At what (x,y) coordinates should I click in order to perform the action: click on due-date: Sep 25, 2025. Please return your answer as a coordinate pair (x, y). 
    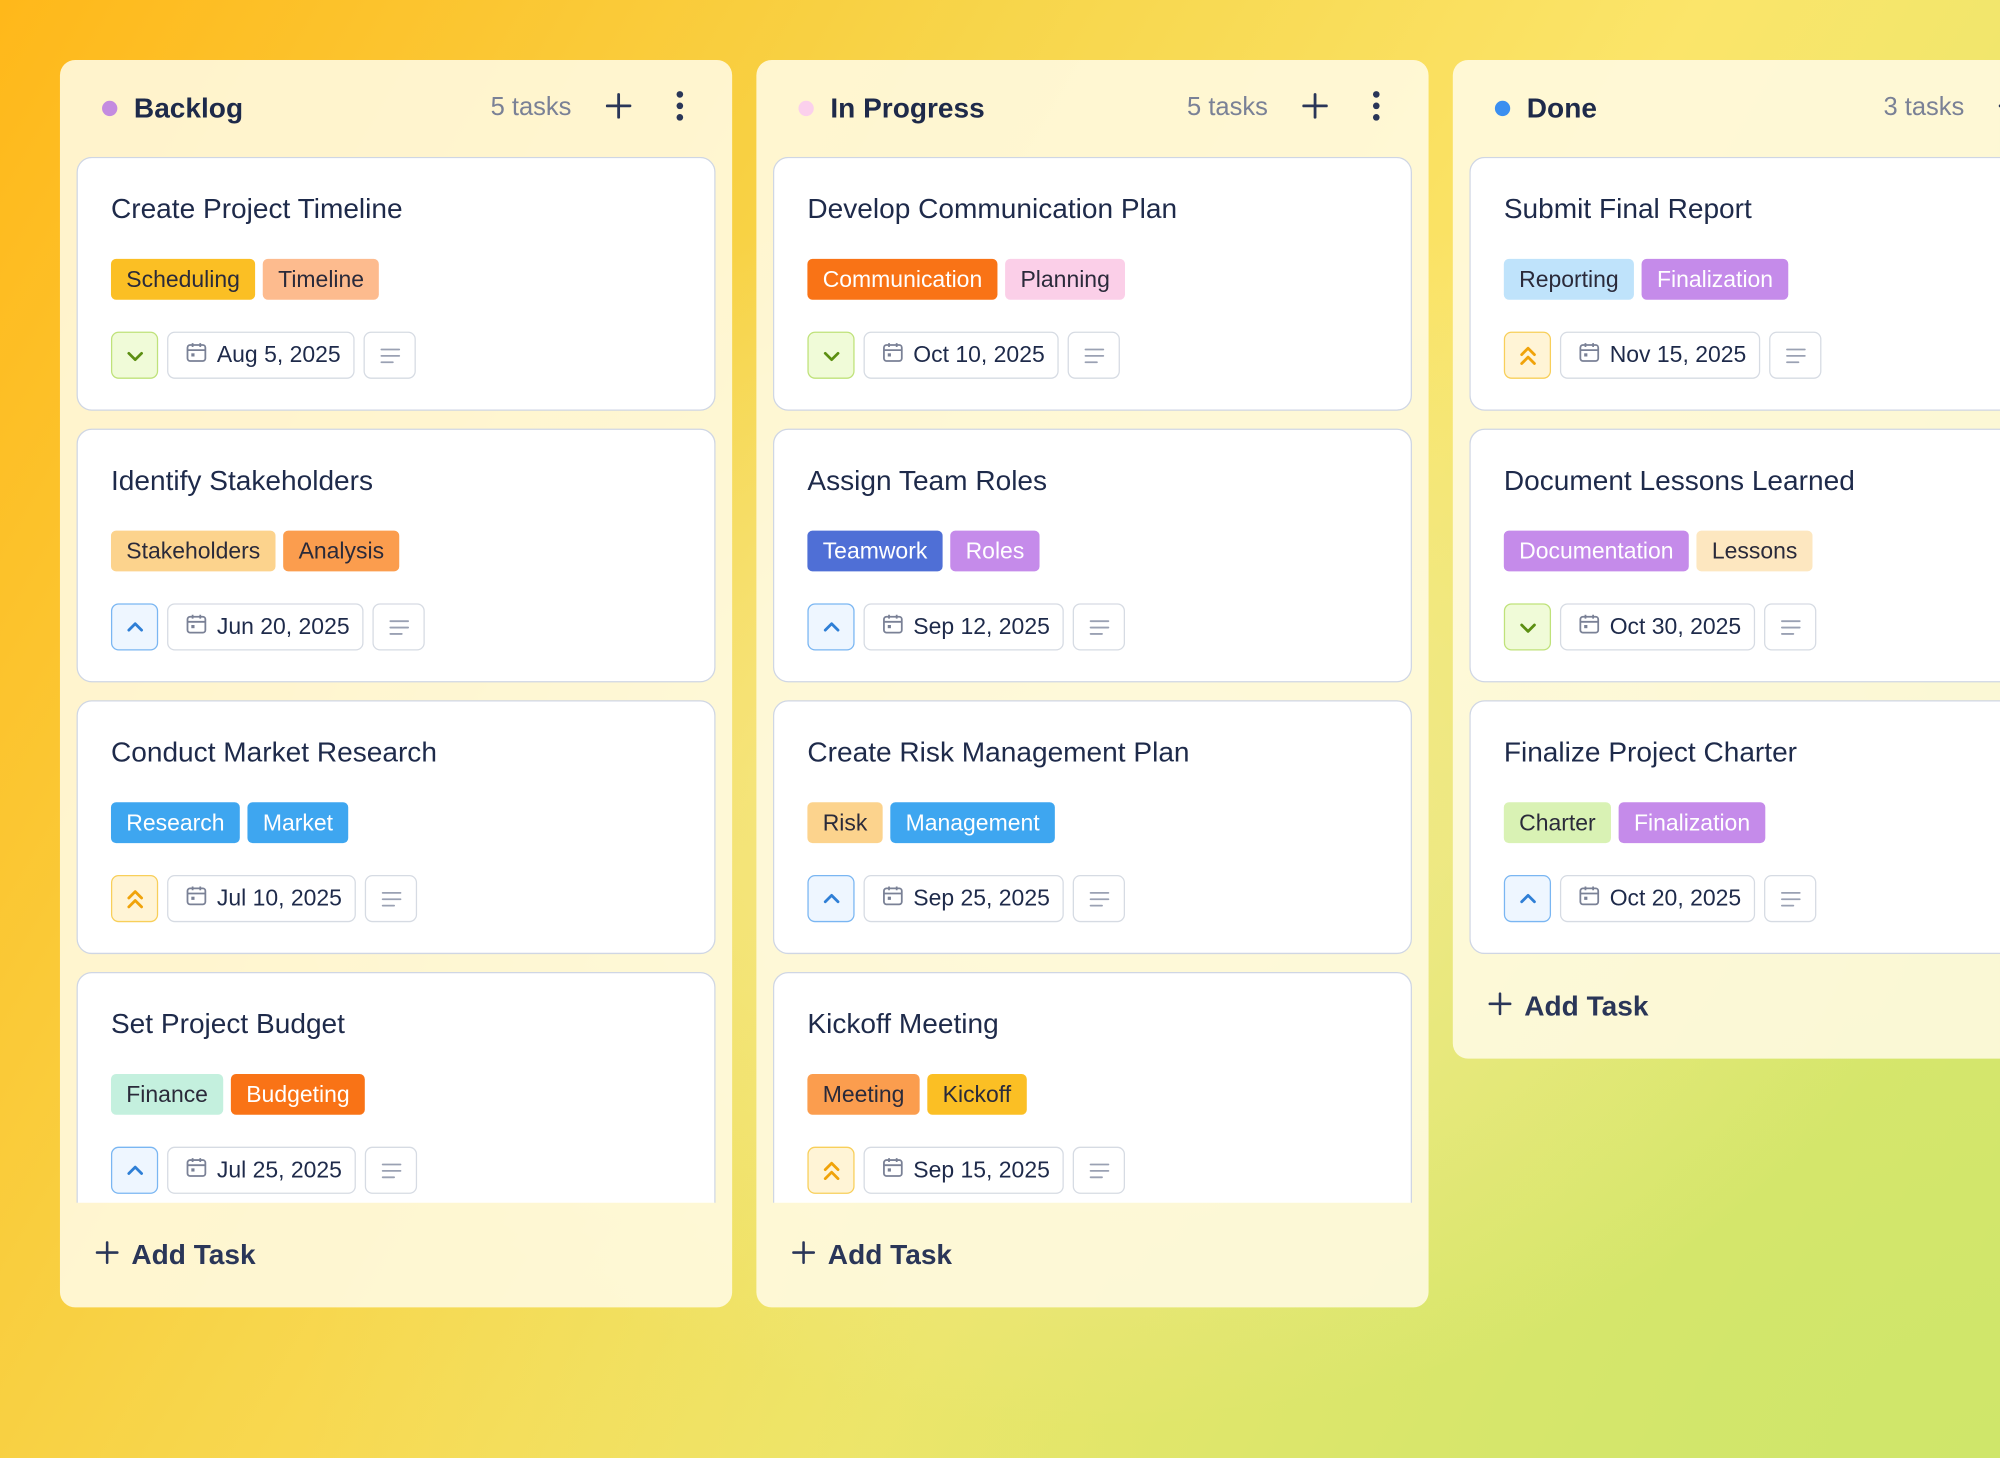
    Looking at the image, I should click on (963, 898).